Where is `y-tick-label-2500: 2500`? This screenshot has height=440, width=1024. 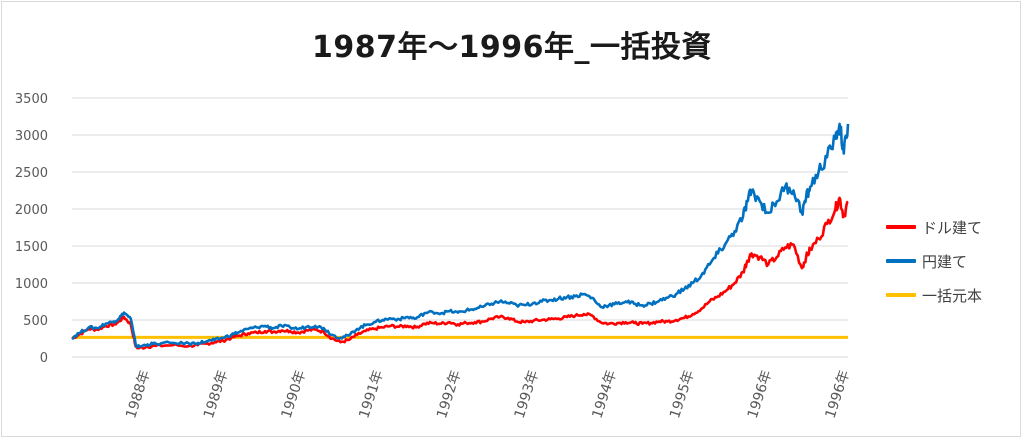 y-tick-label-2500: 2500 is located at coordinates (31, 173).